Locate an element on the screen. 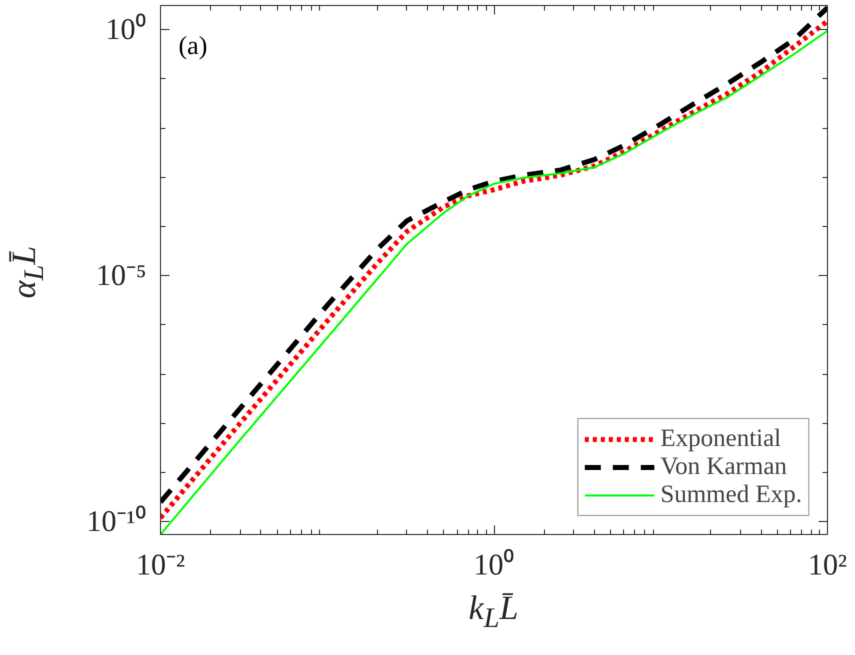  x-tick-label: 10² is located at coordinates (828, 565).